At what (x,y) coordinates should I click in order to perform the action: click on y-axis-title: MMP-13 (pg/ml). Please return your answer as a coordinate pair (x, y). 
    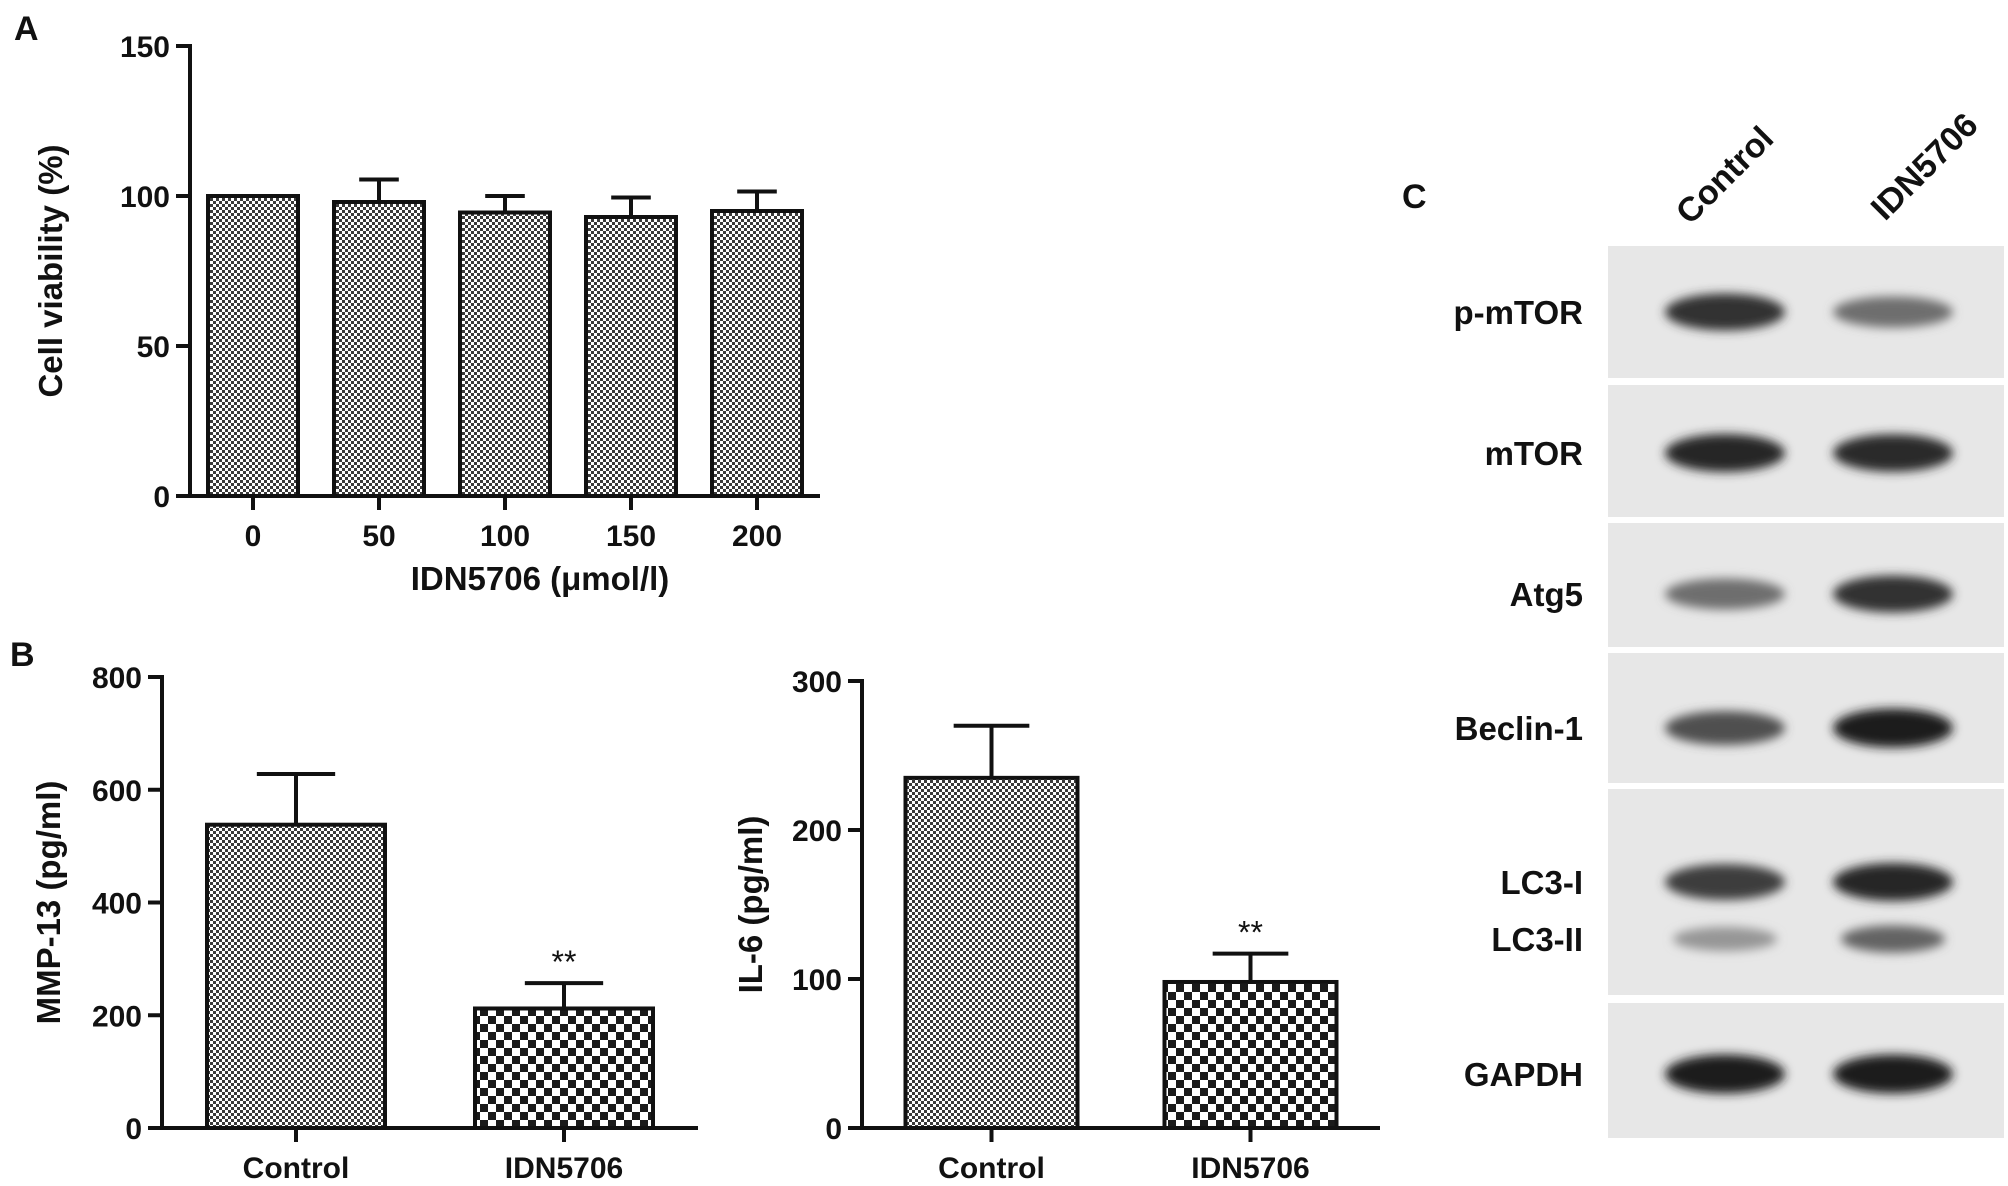
    Looking at the image, I should click on (48, 903).